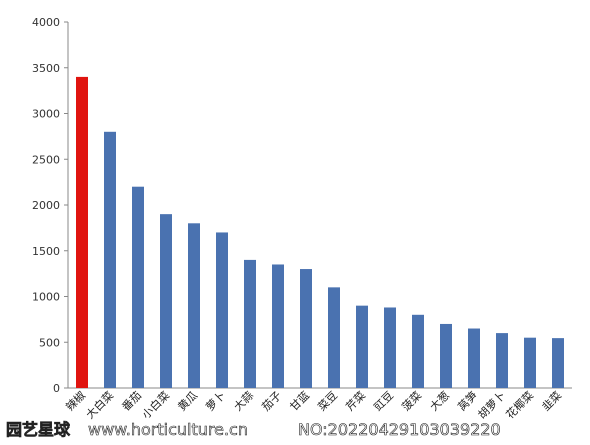 Image resolution: width=590 pixels, height=445 pixels. I want to click on x-category-label: 大葱, so click(439, 400).